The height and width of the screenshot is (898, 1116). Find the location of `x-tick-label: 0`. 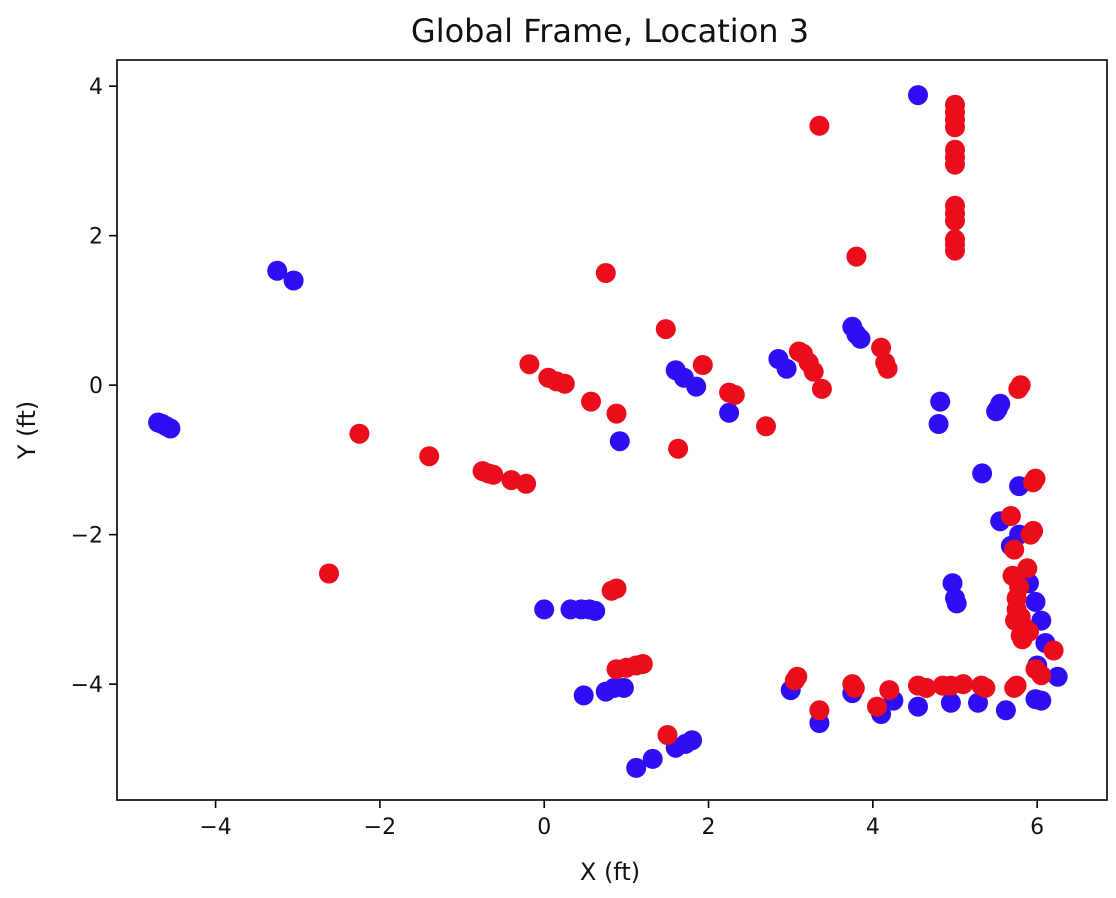

x-tick-label: 0 is located at coordinates (544, 827).